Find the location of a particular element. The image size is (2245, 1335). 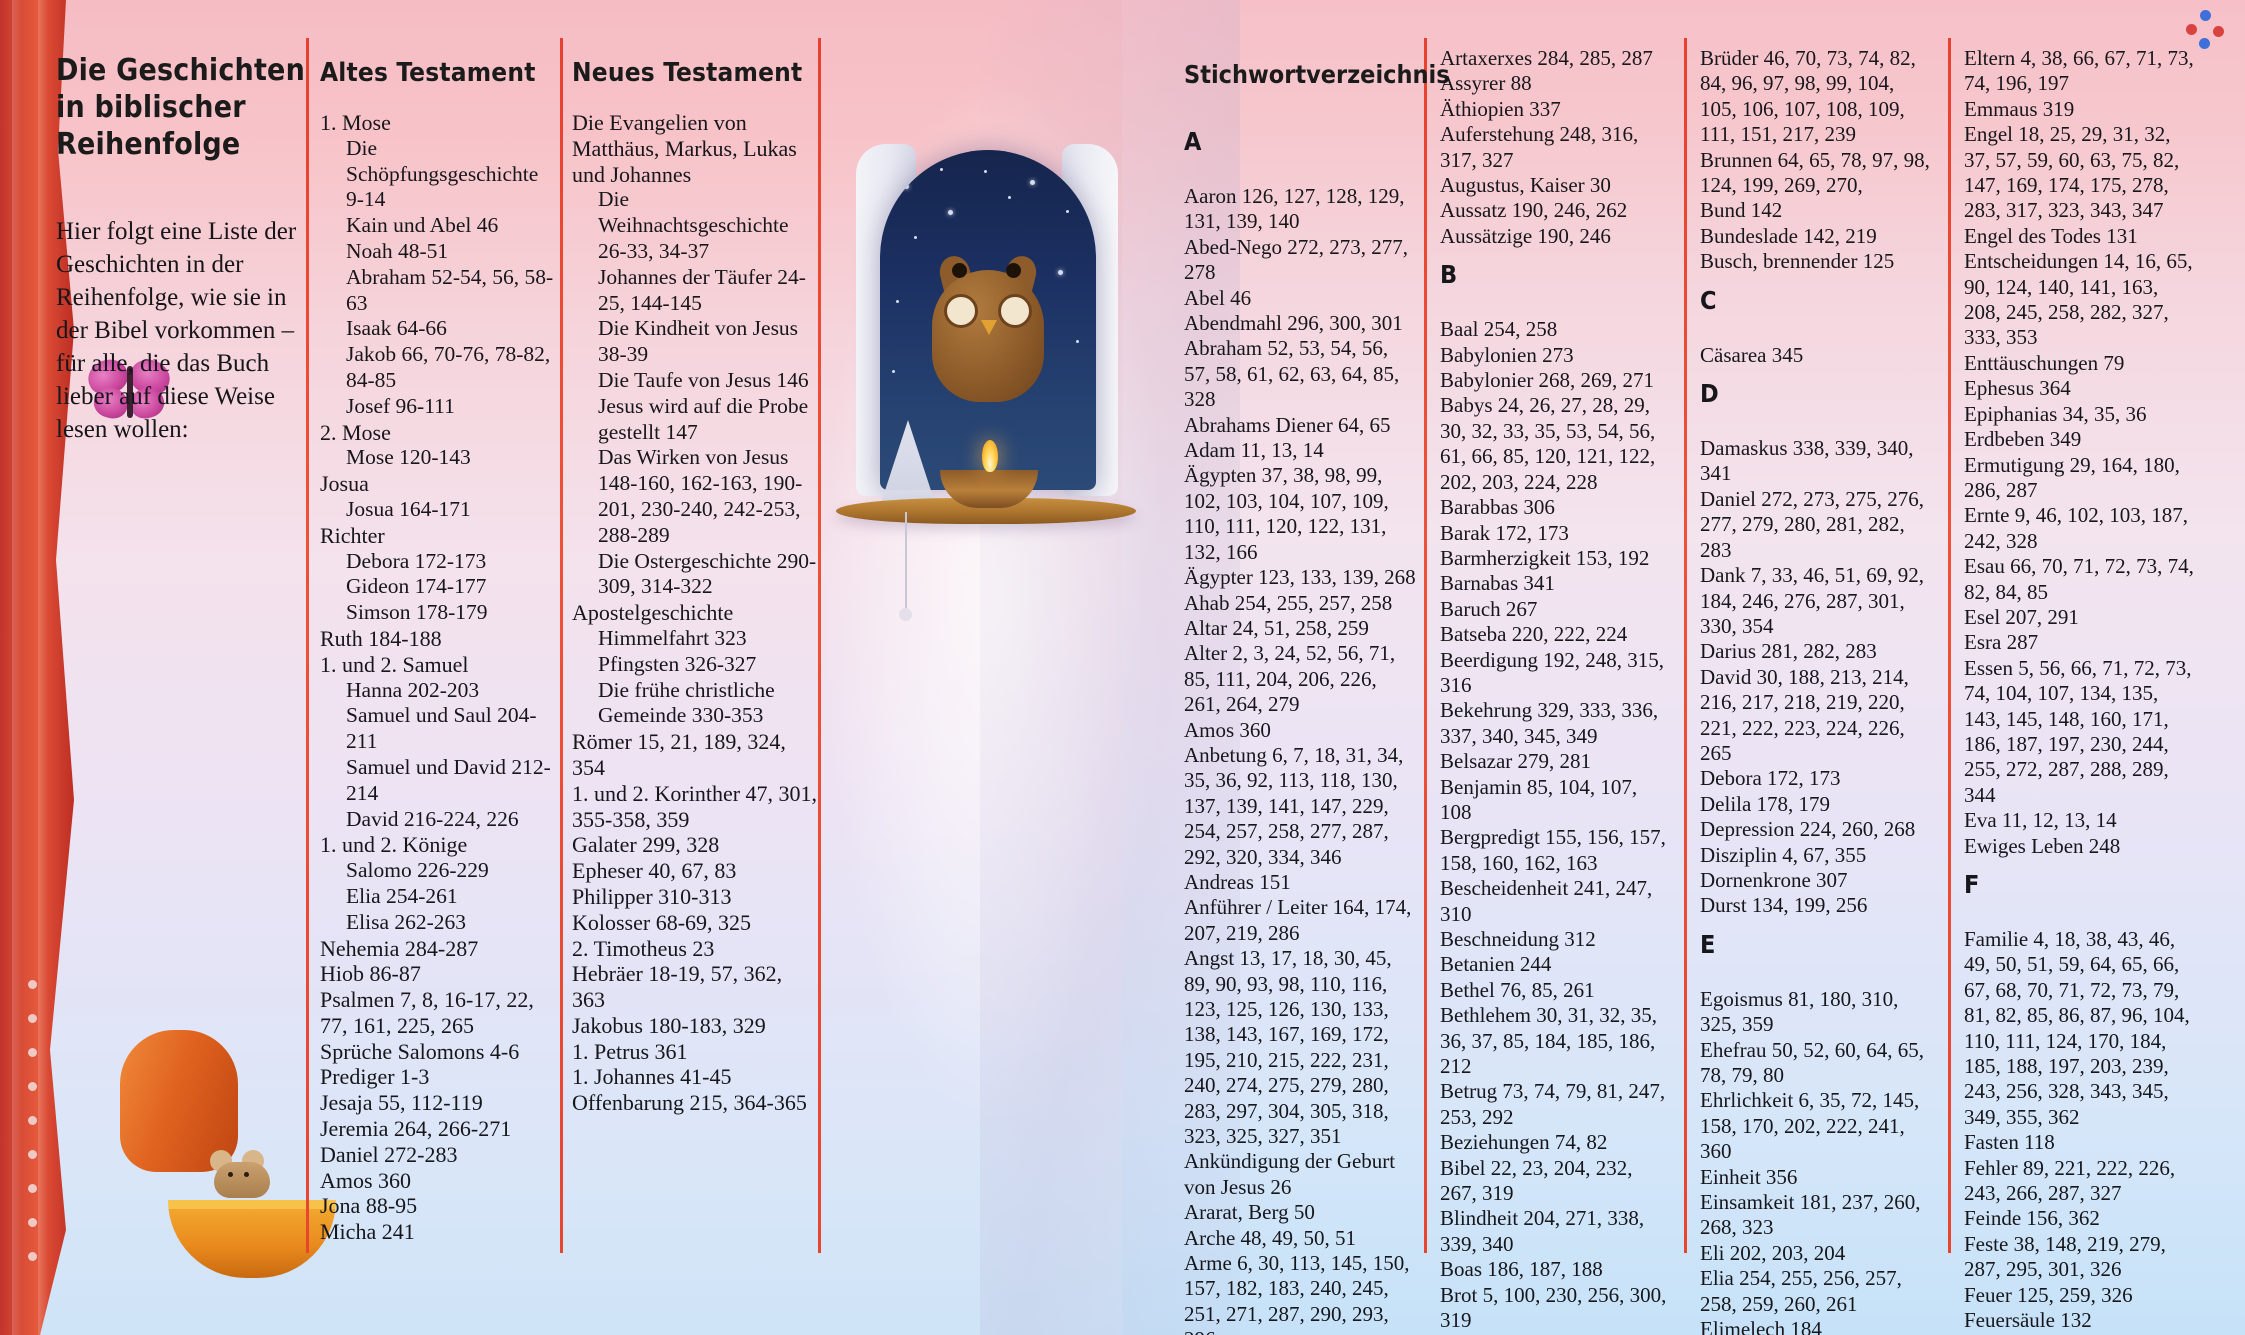

list-item: Samuel und David 212-214 is located at coordinates (448, 779).